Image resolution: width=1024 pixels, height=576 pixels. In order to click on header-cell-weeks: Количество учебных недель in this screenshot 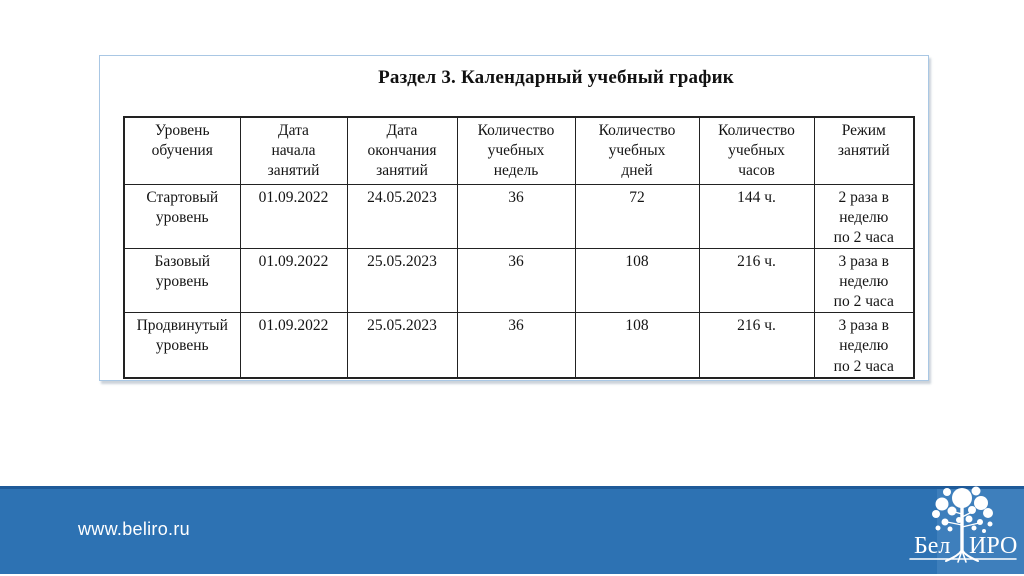, I will do `click(516, 150)`.